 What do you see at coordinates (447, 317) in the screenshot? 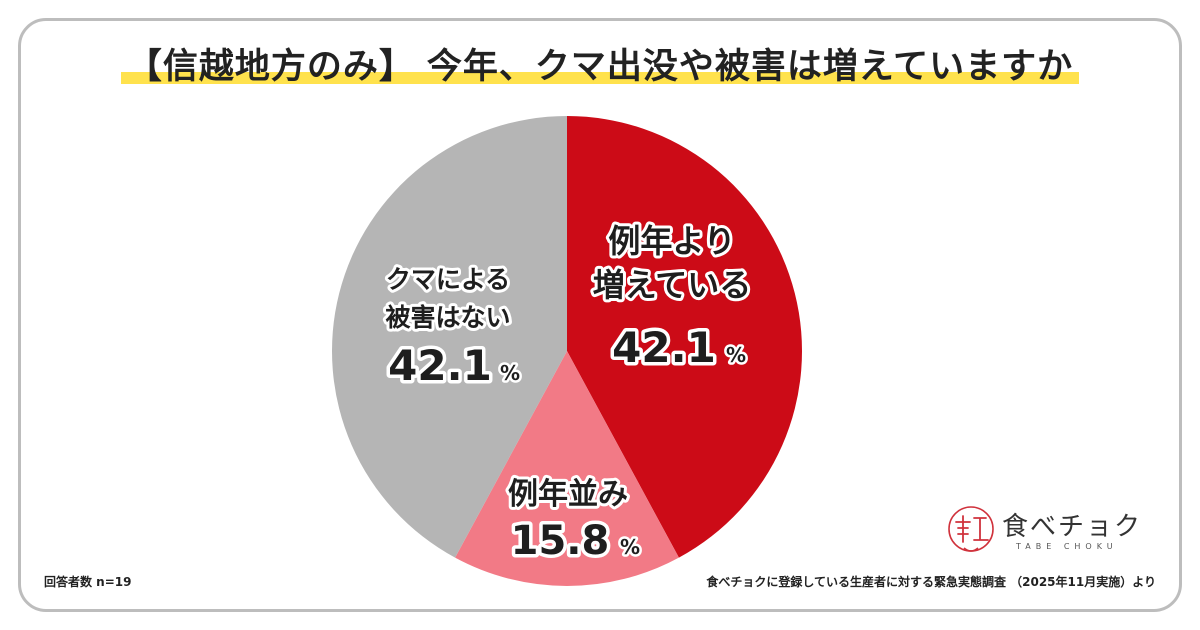
I see `slice-label-2-line-1: 被害はない` at bounding box center [447, 317].